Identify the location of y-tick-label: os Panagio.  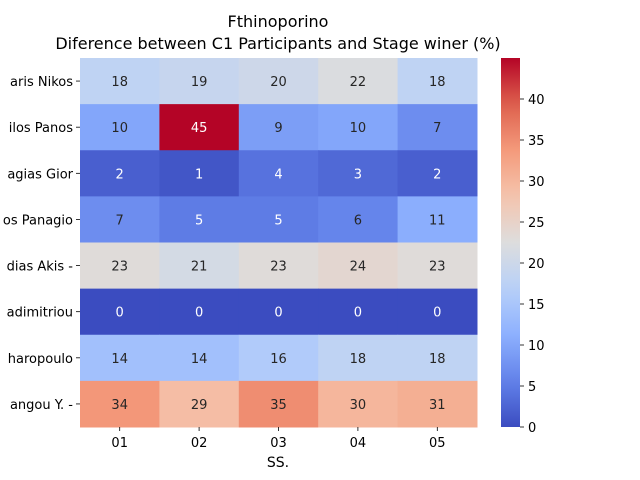
(38, 220).